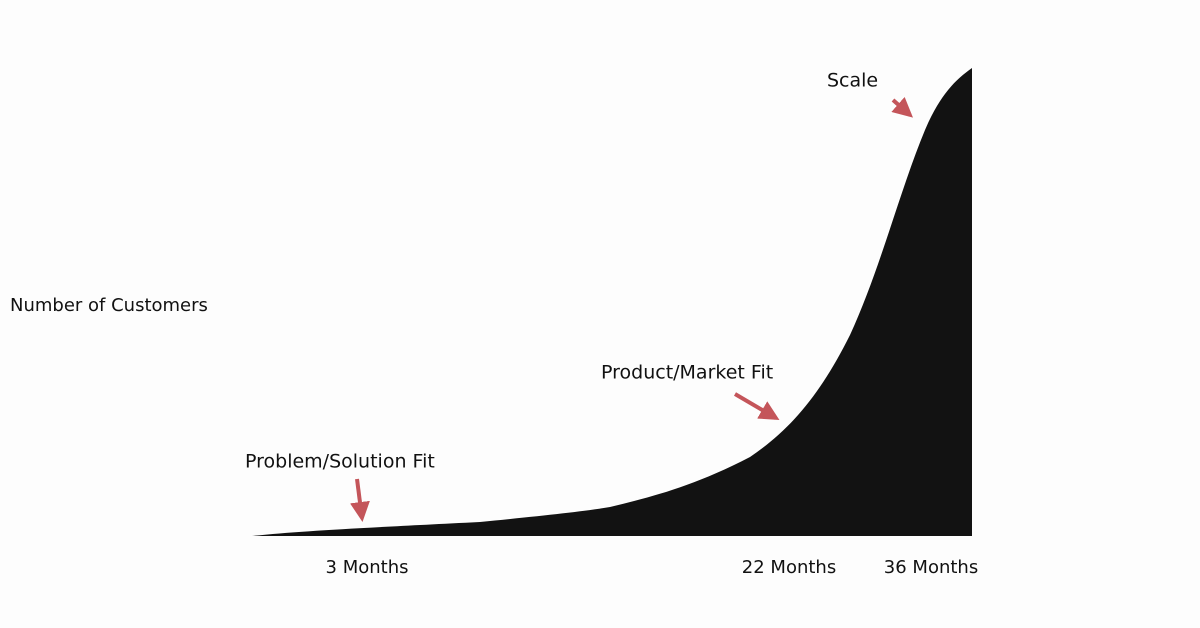 This screenshot has width=1200, height=628. I want to click on x-label: 3 Months, so click(367, 567).